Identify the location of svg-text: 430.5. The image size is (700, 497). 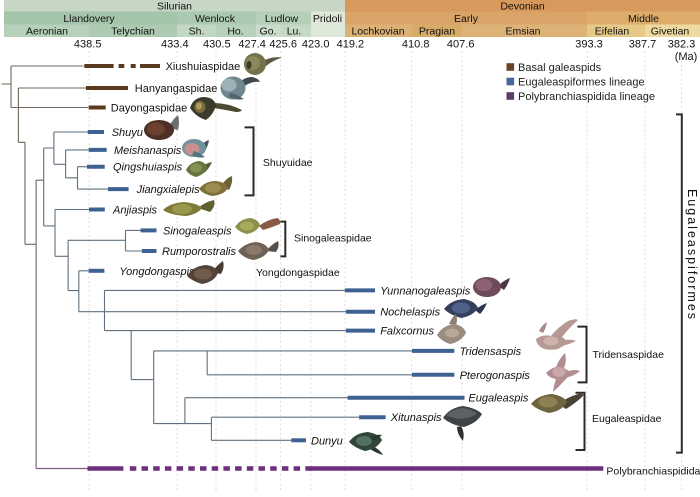
(217, 45).